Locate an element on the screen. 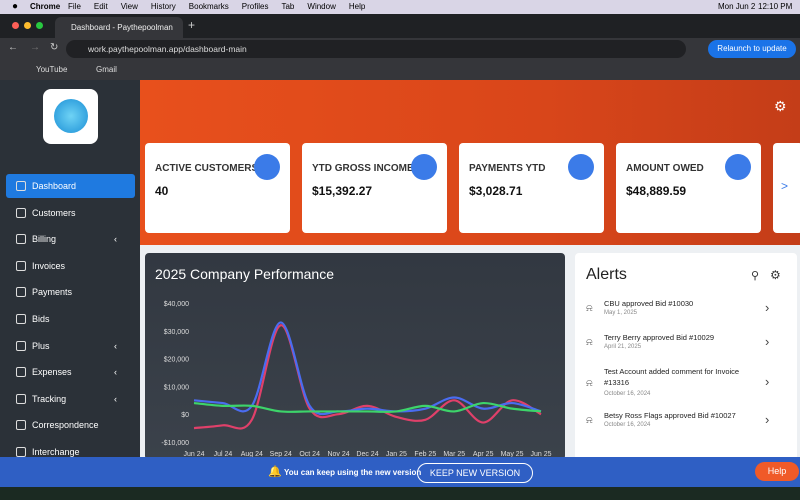  x-tick-label: Jun 25 is located at coordinates (540, 454).